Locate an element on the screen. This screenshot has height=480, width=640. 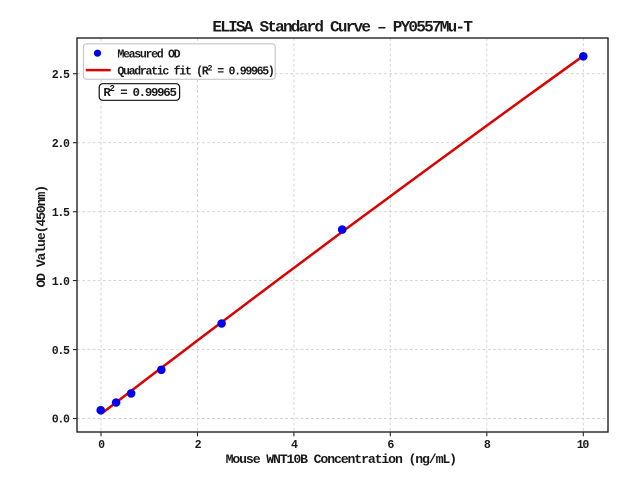
svg-text: 1.5 is located at coordinates (61, 213).